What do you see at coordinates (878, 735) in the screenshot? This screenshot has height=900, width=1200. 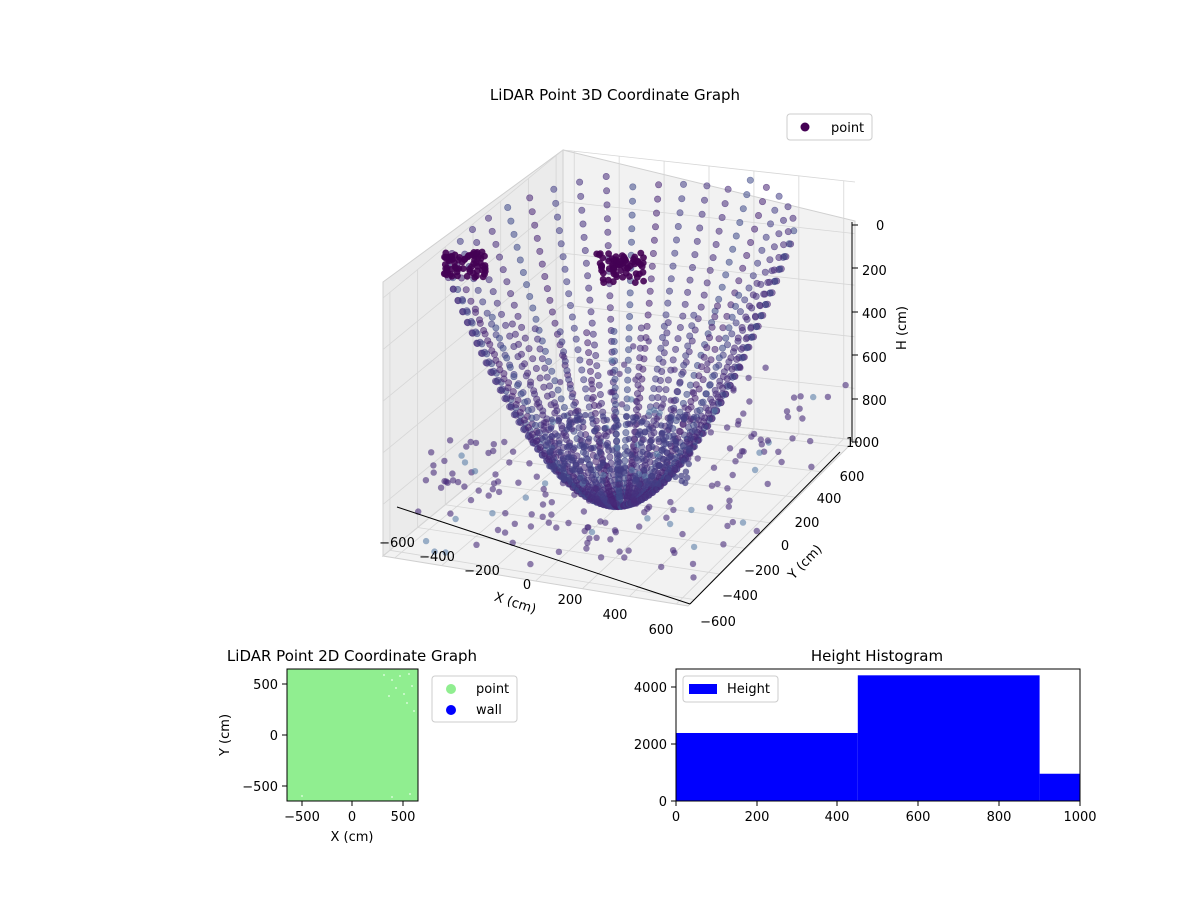 I see `plot-frame-hist` at bounding box center [878, 735].